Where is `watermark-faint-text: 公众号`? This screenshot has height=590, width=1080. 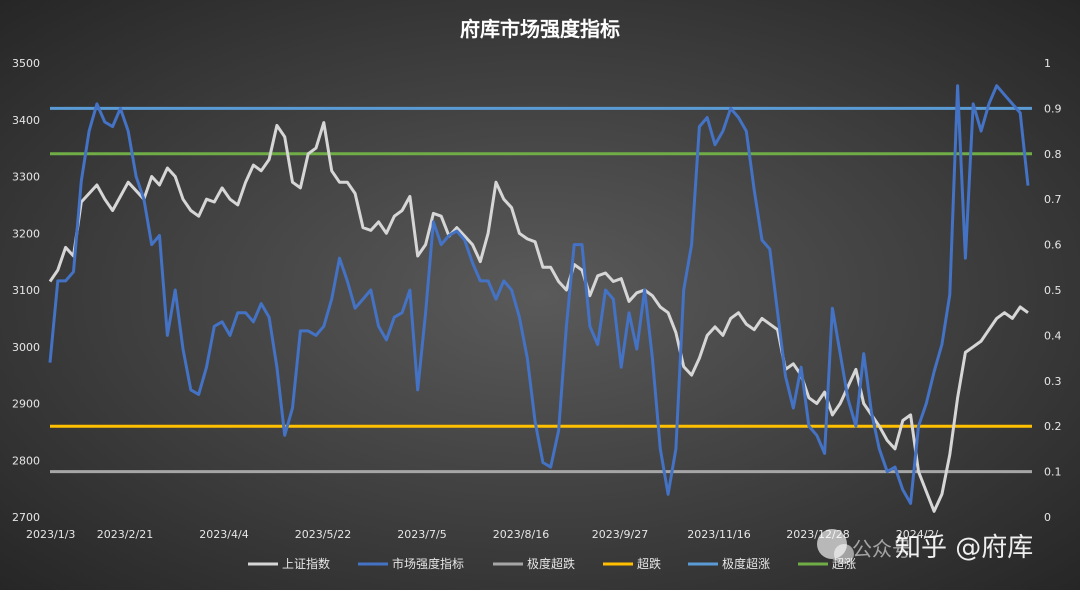 watermark-faint-text: 公众号 is located at coordinates (882, 549).